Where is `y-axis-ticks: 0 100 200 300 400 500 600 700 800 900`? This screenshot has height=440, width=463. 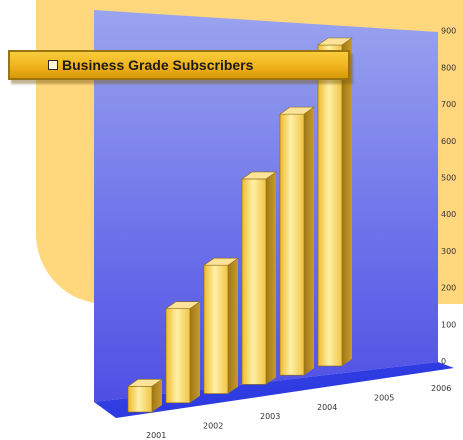 y-axis-ticks: 0 100 200 300 400 500 600 700 800 900 is located at coordinates (448, 196).